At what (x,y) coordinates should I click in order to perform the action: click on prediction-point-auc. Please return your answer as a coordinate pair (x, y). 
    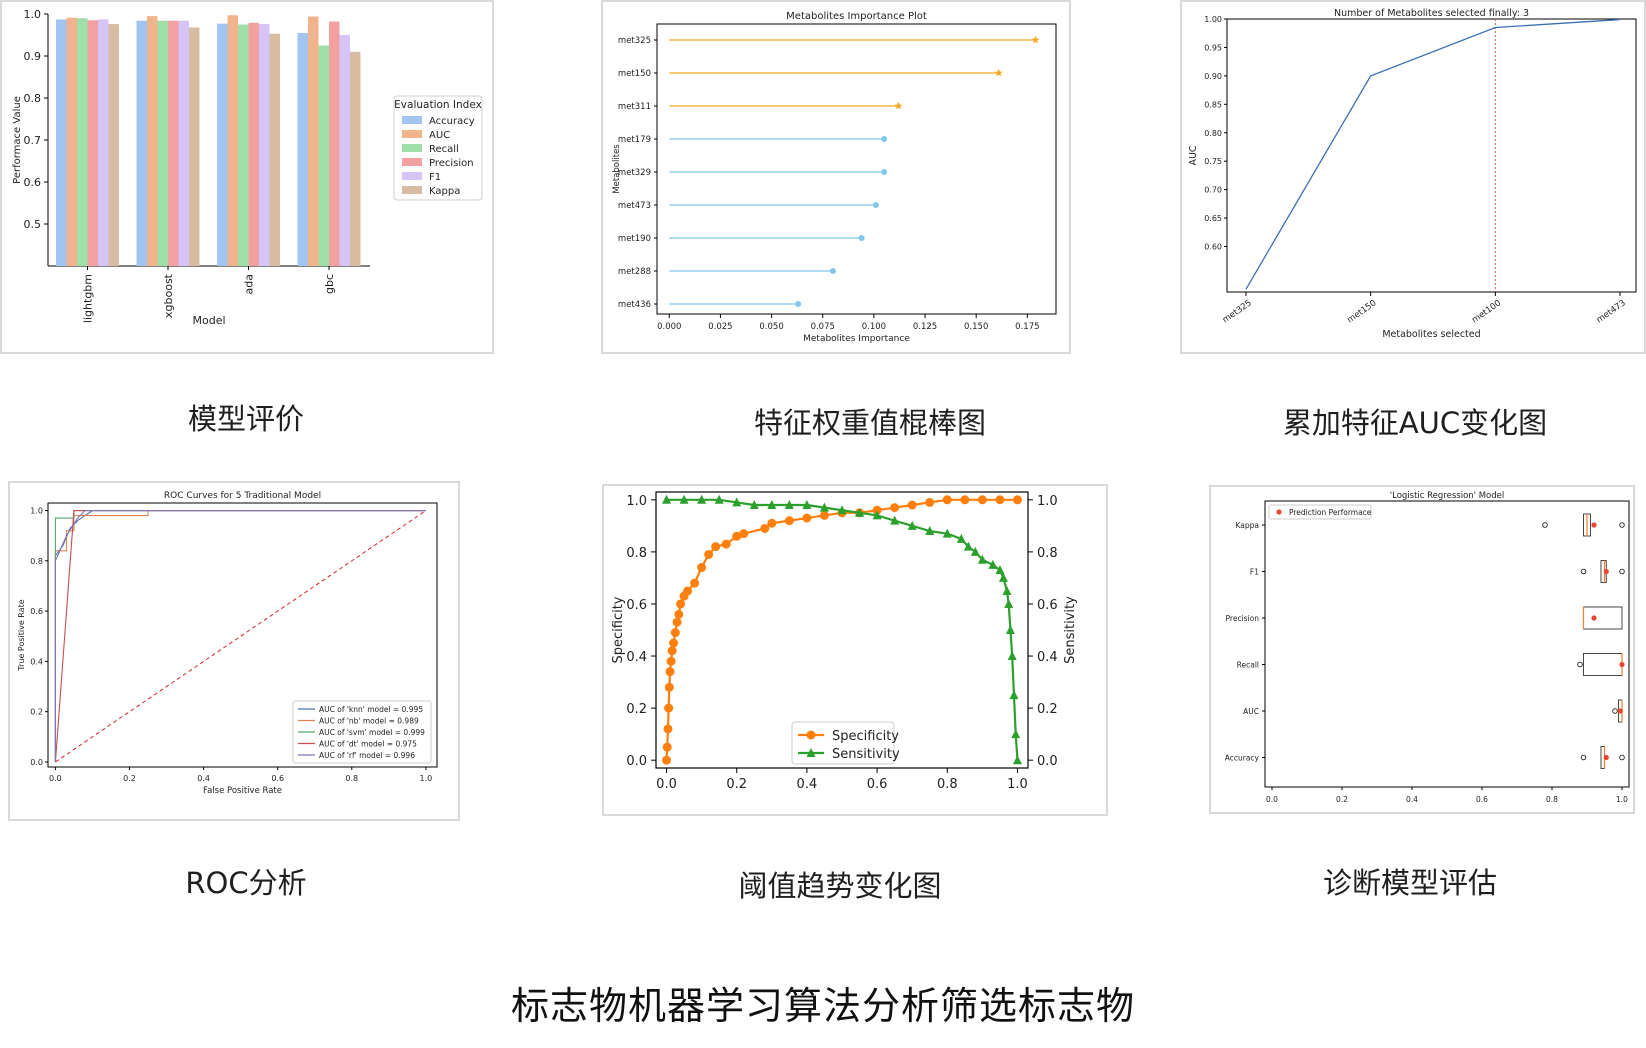
    Looking at the image, I should click on (1620, 711).